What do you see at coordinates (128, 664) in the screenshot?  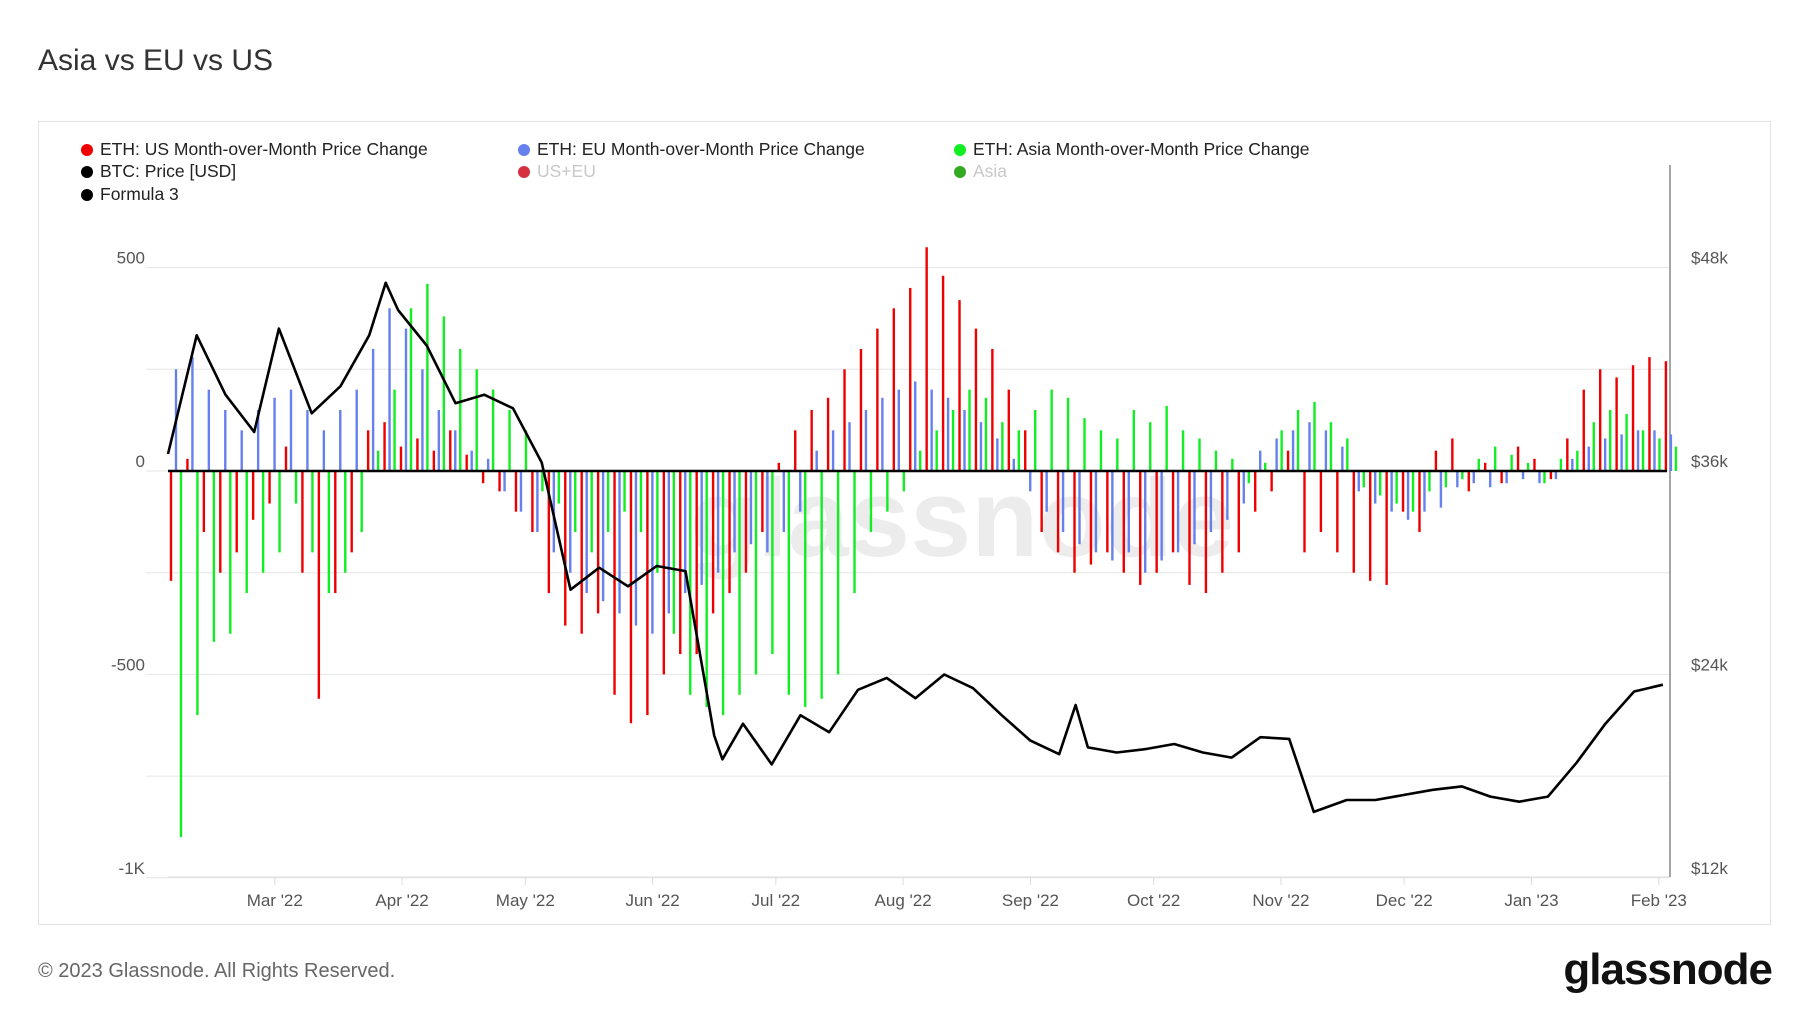 I see `left-axis-tick-label: -500` at bounding box center [128, 664].